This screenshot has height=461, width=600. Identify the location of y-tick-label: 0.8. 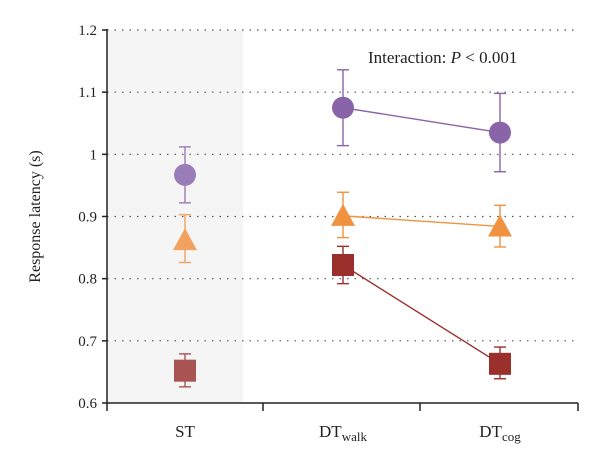
(87, 280).